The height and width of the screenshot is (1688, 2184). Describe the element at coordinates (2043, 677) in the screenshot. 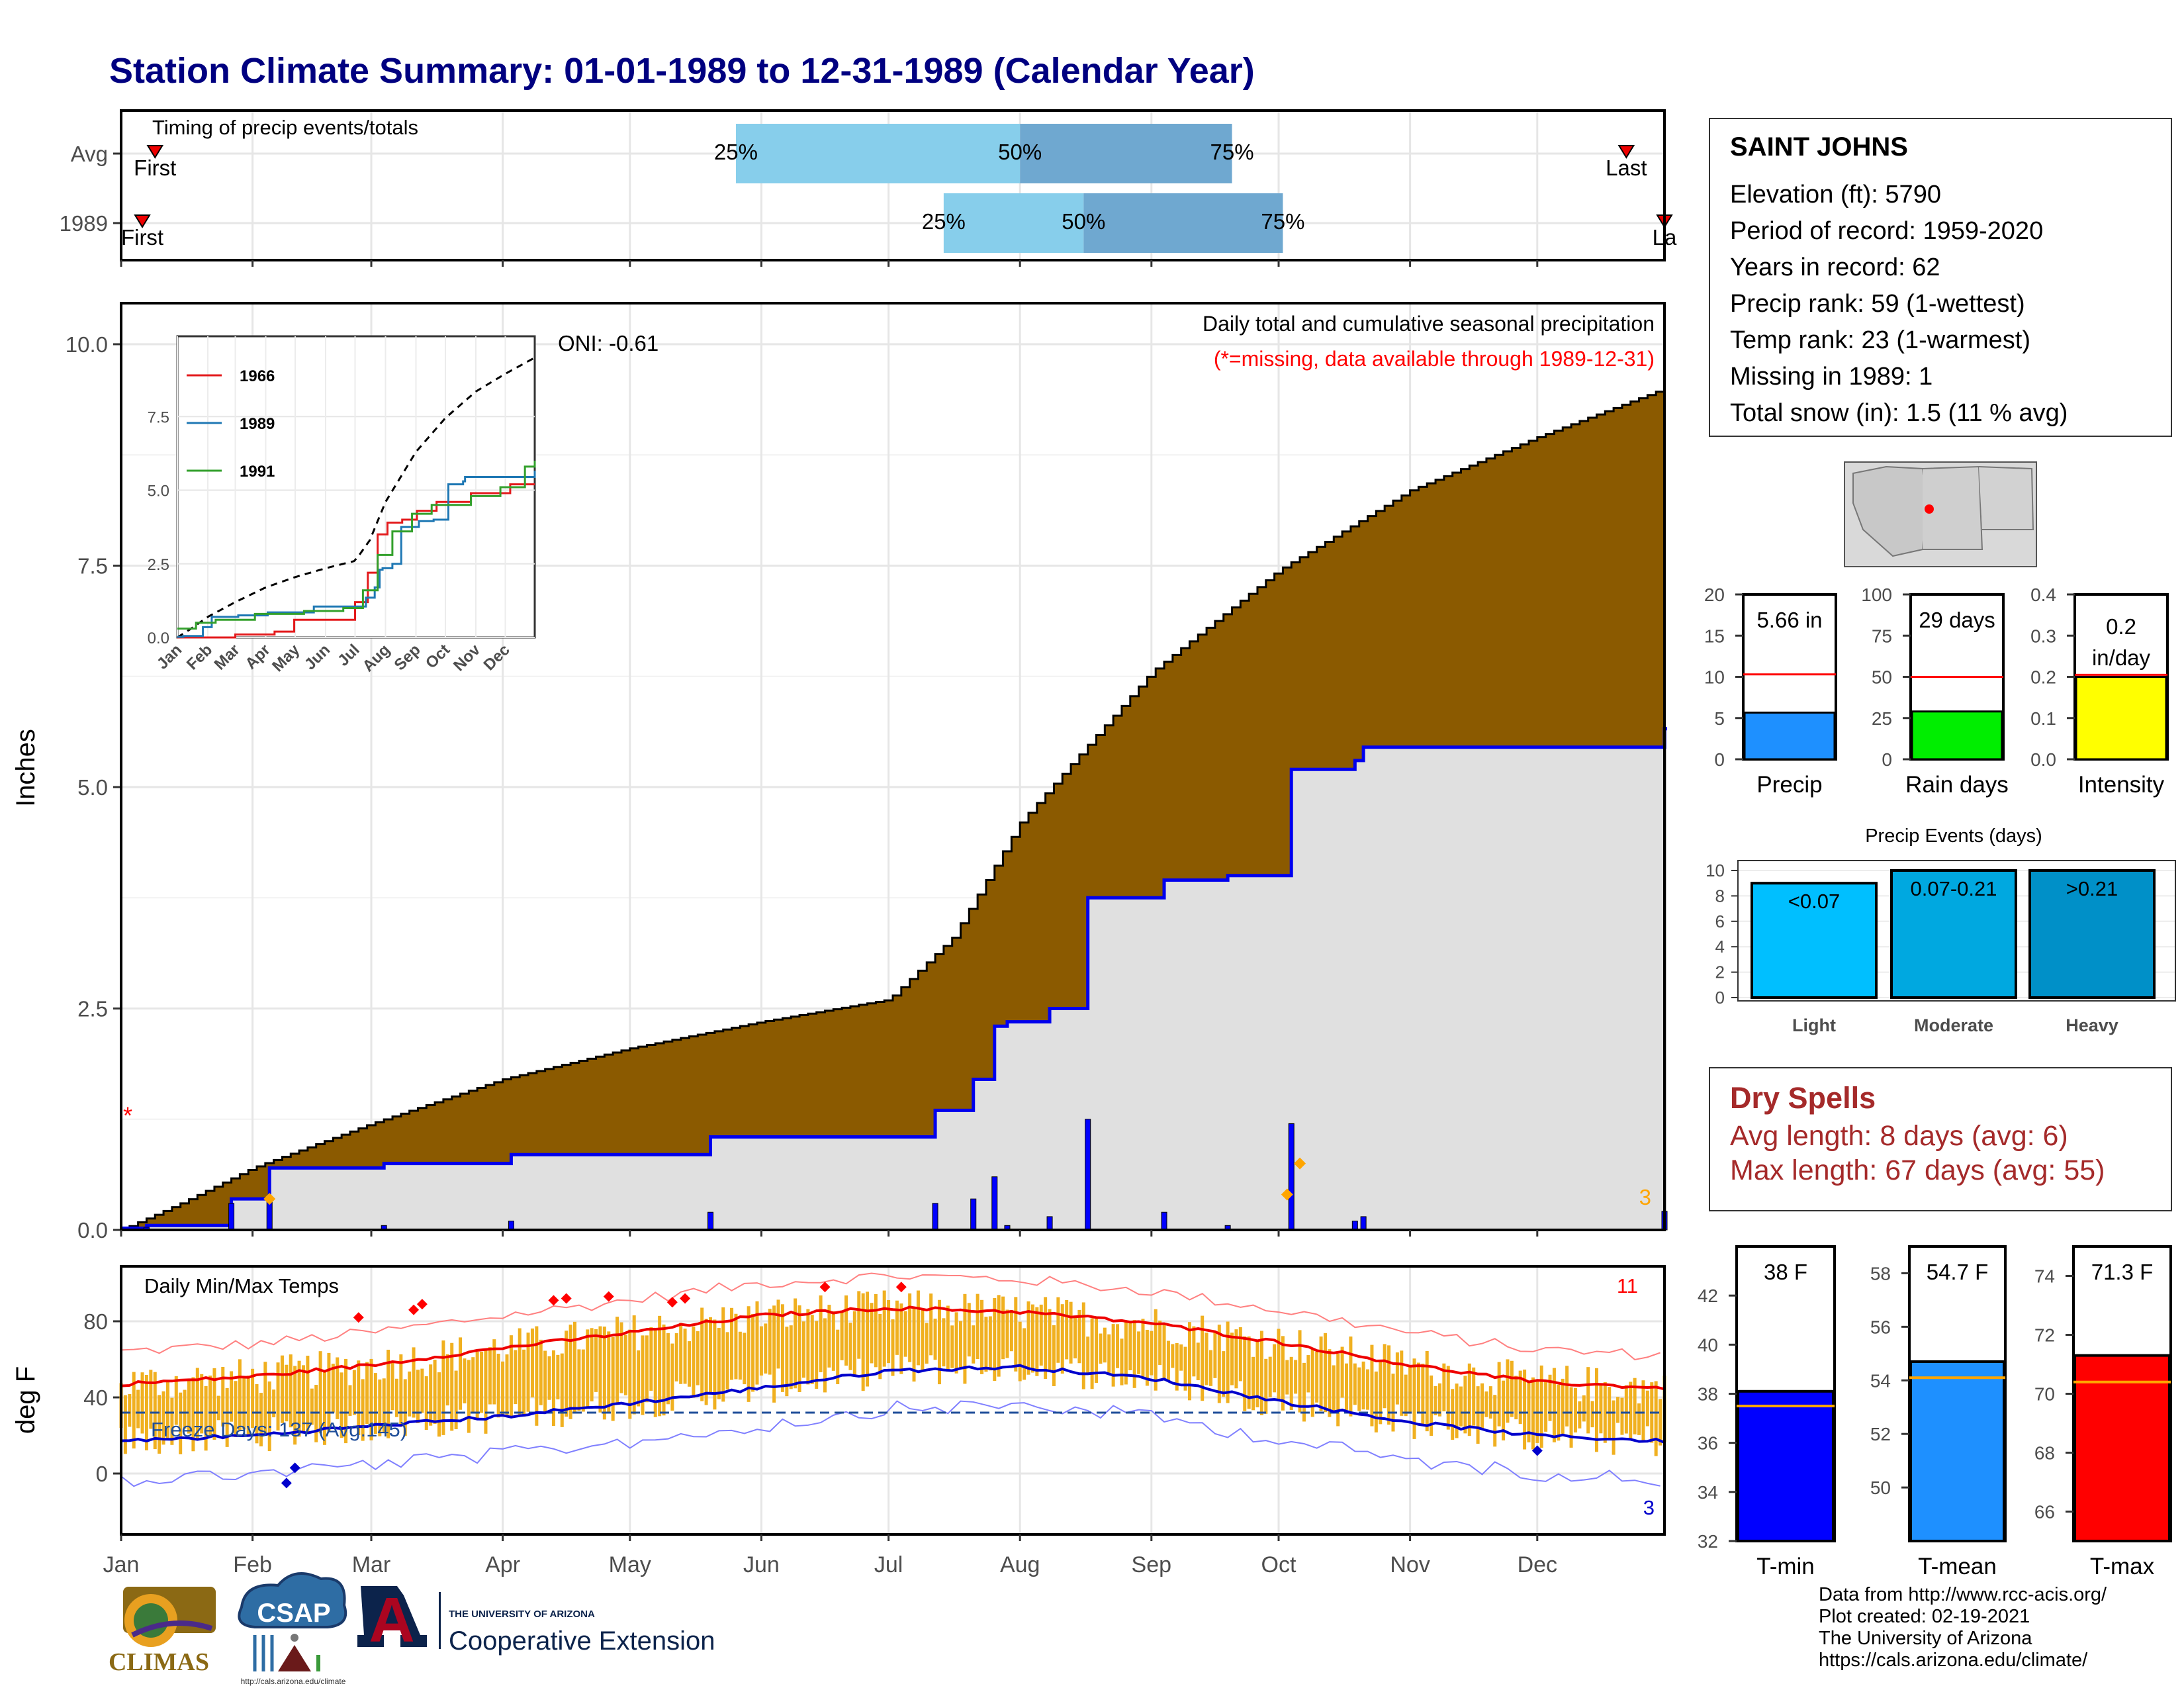

I see `summary-tick-label: 0.2` at that location.